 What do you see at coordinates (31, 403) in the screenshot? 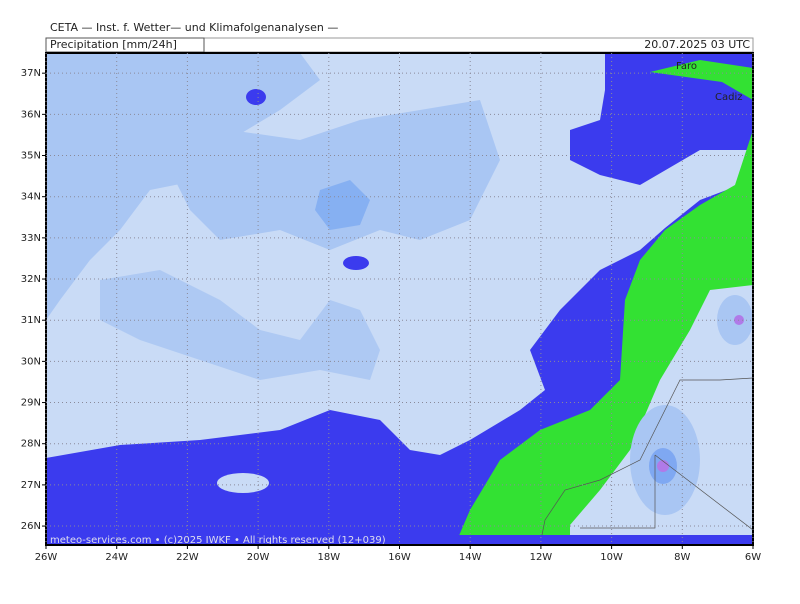
I see `lat-label: 29N` at bounding box center [31, 403].